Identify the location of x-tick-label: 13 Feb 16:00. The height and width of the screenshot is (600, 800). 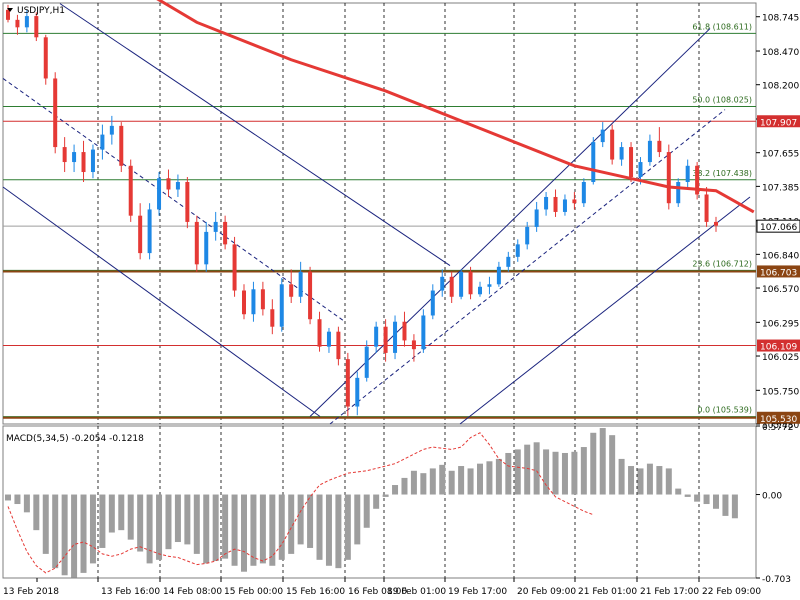
(130, 592).